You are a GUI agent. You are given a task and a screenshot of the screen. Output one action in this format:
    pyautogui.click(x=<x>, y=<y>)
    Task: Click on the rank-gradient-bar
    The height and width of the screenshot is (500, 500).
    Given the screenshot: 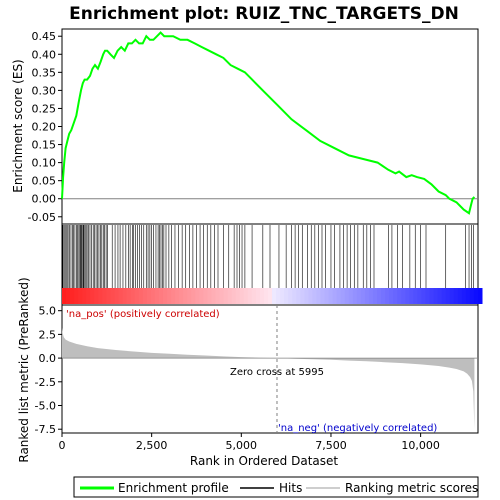 What is the action you would take?
    pyautogui.click(x=272, y=296)
    